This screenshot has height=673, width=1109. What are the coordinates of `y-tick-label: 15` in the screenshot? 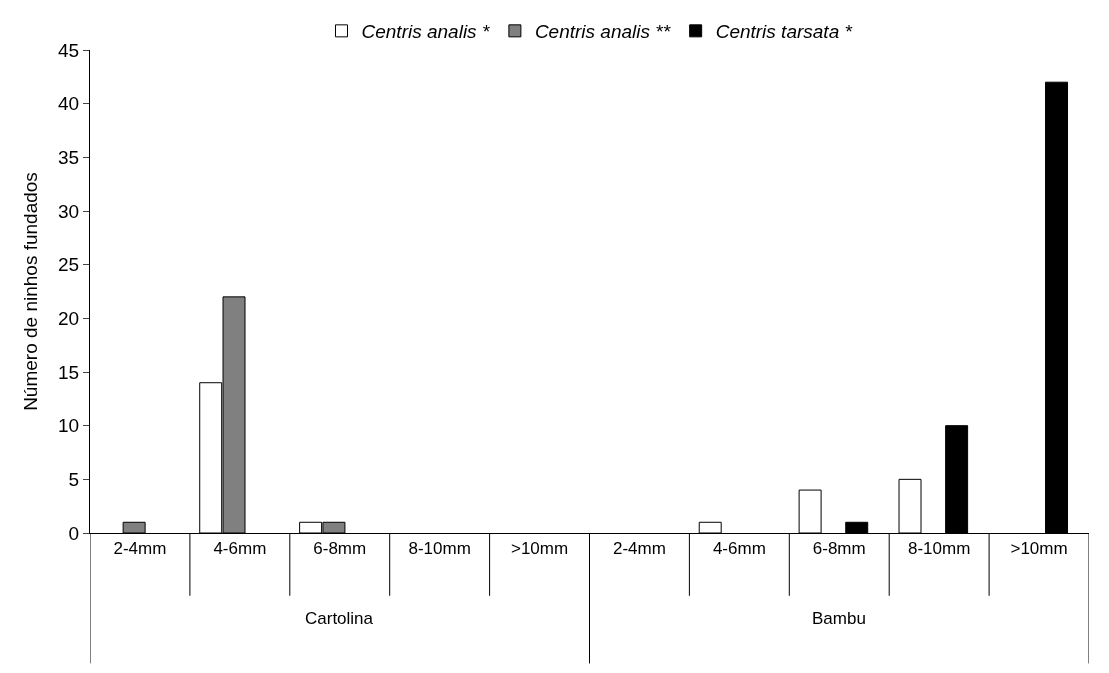 It's located at (69, 372).